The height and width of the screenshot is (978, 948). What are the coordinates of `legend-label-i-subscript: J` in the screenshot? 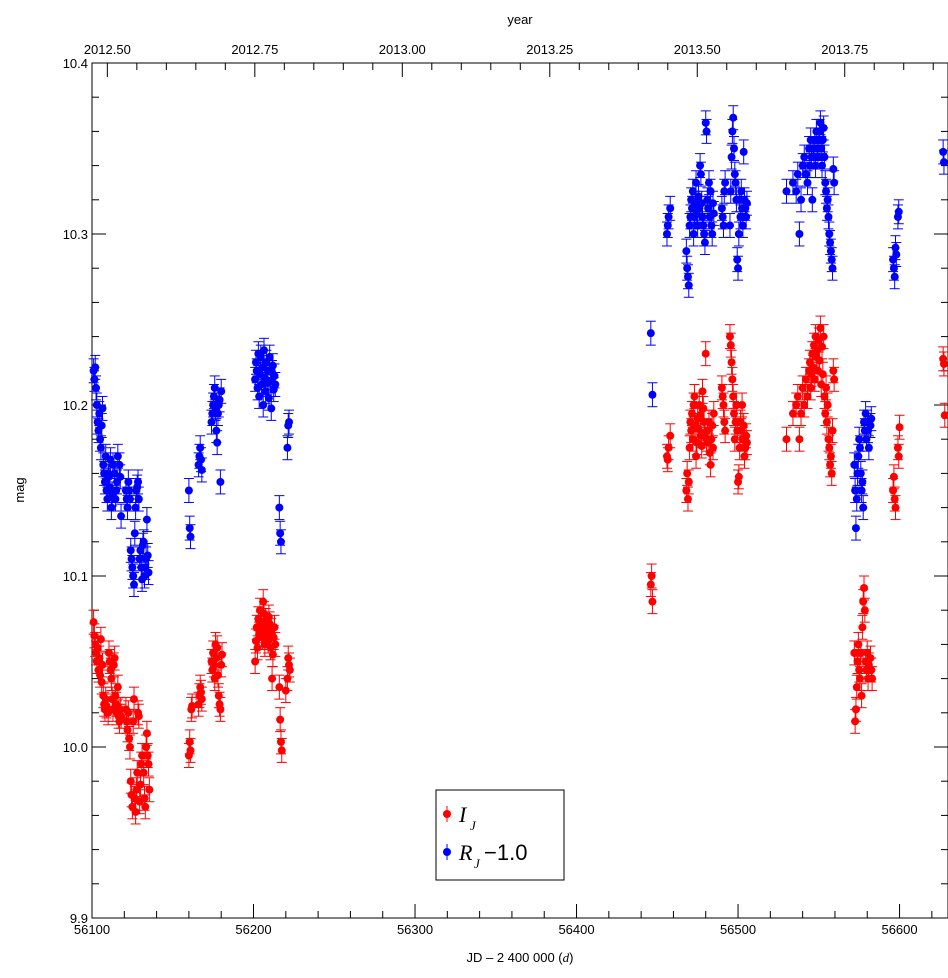 It's located at (473, 825).